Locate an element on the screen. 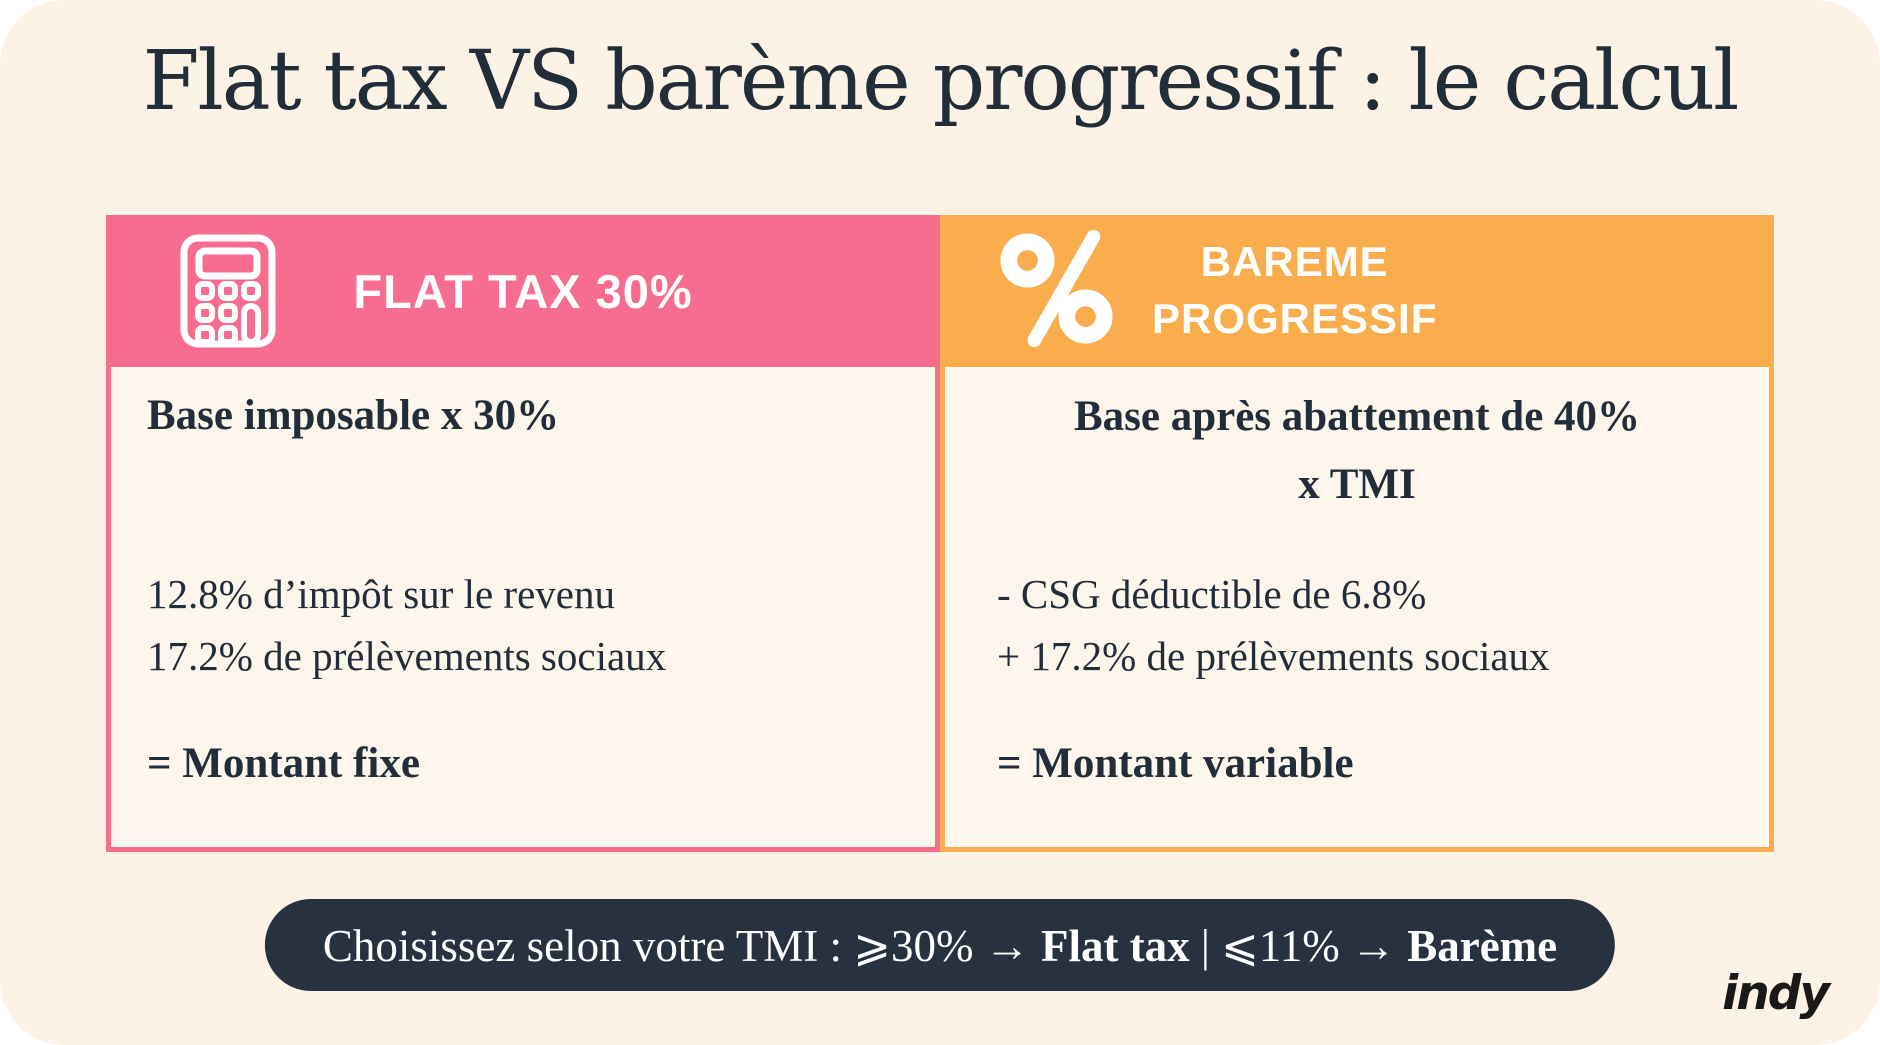 The width and height of the screenshot is (1880, 1045). indy-logo: indy is located at coordinates (1776, 993).